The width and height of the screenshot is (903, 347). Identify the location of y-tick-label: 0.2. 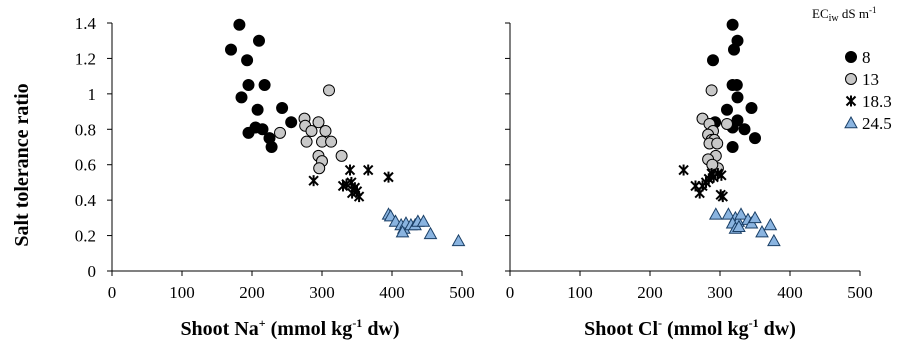
(85, 236).